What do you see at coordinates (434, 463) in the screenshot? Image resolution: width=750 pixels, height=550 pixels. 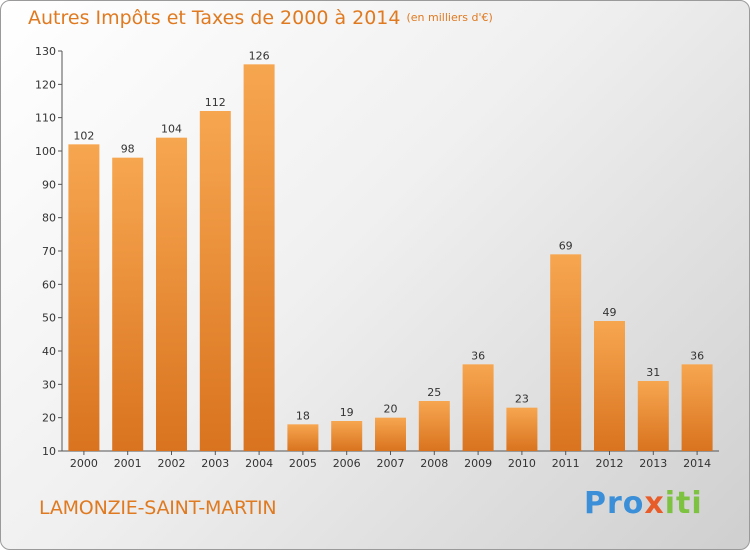 I see `x-tick-label: 2008` at bounding box center [434, 463].